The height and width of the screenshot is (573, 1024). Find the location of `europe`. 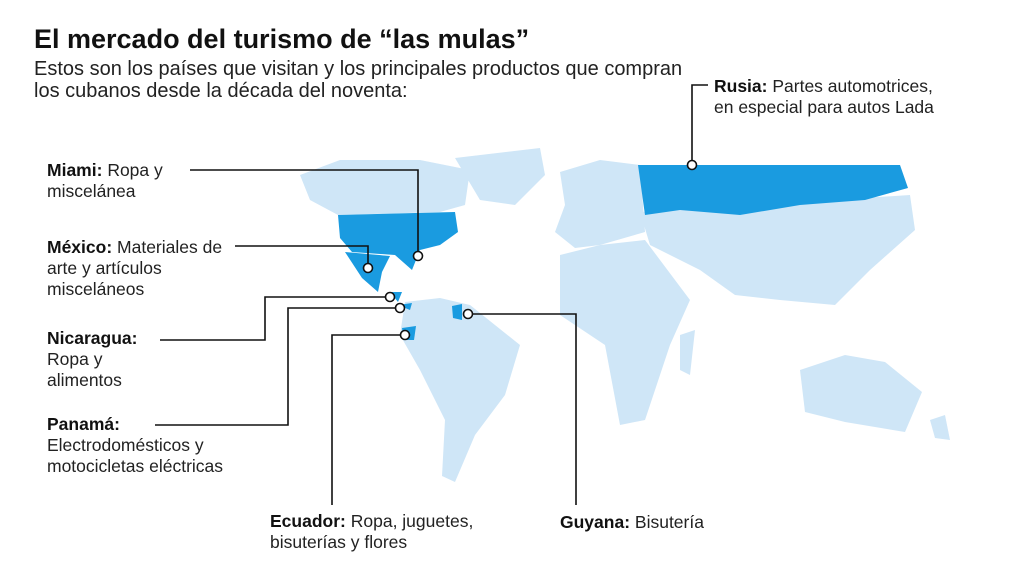

europe is located at coordinates (600, 204).